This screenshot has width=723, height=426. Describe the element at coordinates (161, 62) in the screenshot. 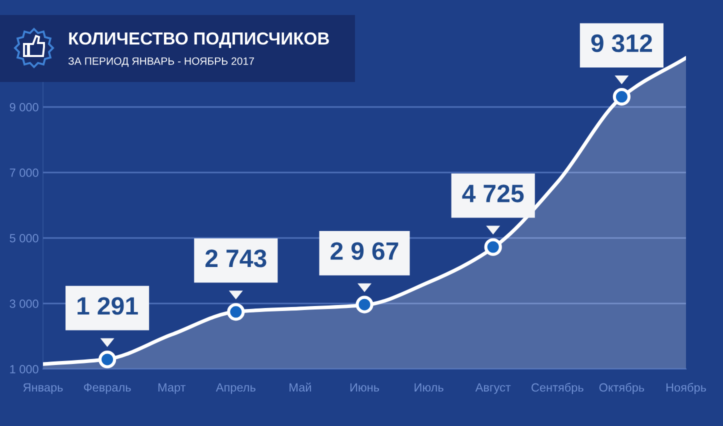

I see `text: ЗА ПЕРИОД ЯНВАРЬ - НОЯБРЬ 2017` at that location.